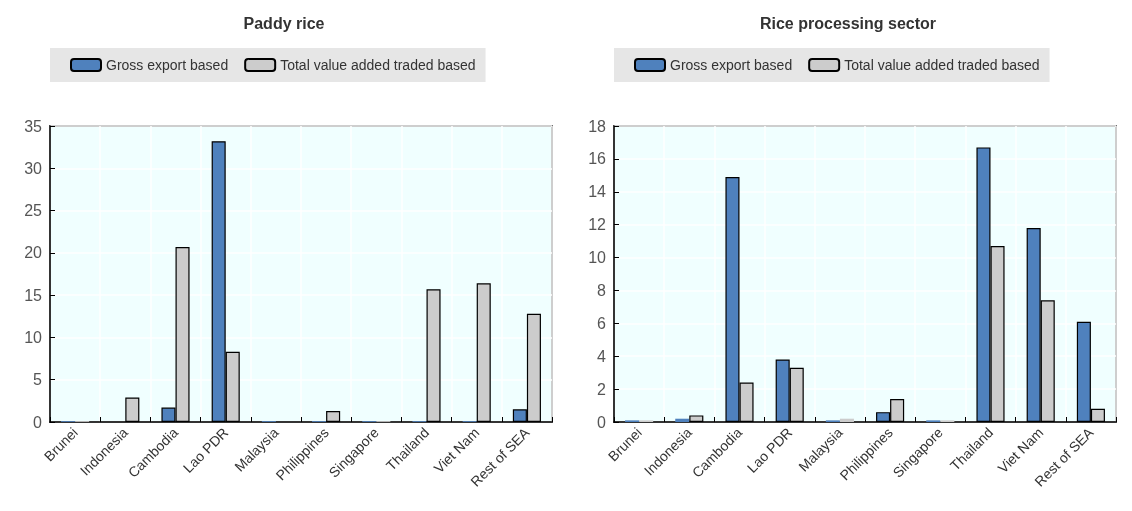 The width and height of the screenshot is (1132, 511). What do you see at coordinates (597, 159) in the screenshot?
I see `y-tick-label: 16` at bounding box center [597, 159].